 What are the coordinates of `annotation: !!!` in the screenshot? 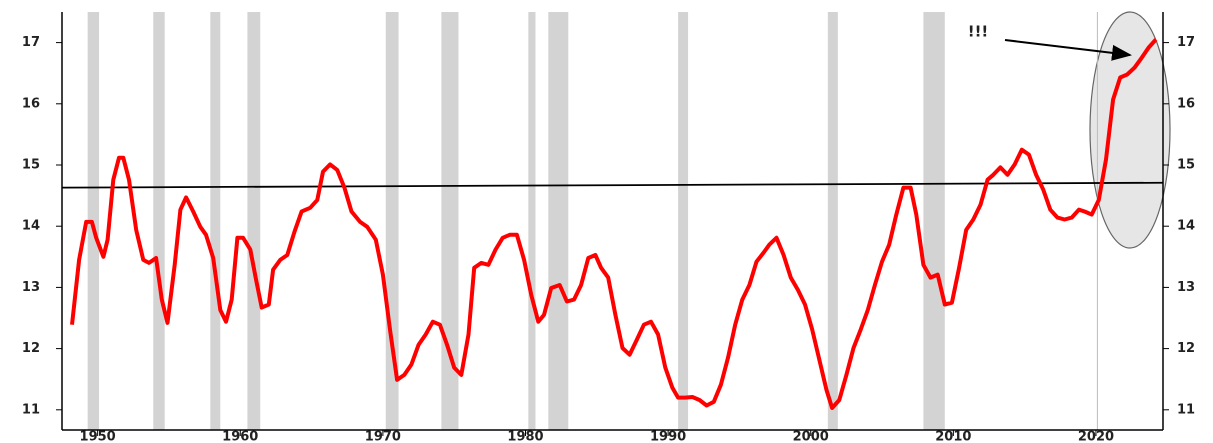 It's located at (978, 32).